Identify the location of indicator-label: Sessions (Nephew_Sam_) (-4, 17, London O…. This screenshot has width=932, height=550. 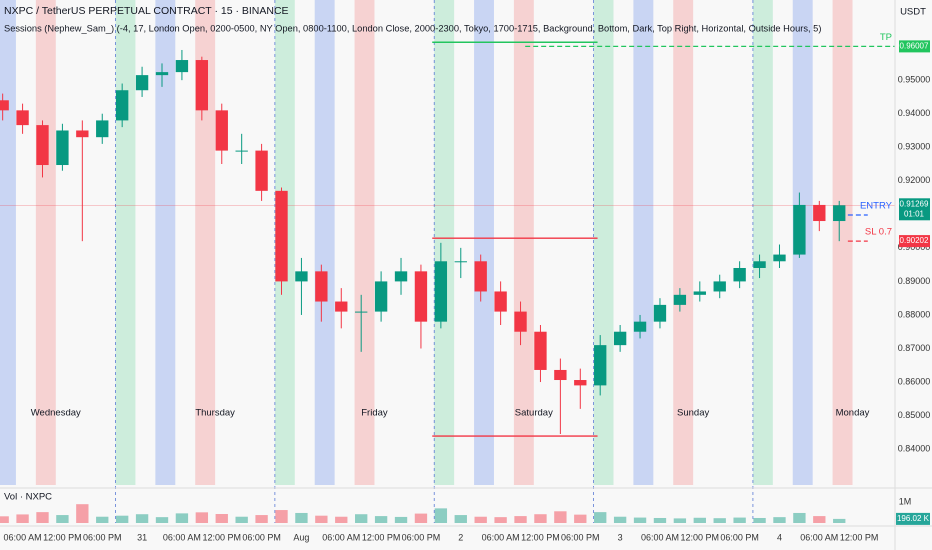
(412, 28).